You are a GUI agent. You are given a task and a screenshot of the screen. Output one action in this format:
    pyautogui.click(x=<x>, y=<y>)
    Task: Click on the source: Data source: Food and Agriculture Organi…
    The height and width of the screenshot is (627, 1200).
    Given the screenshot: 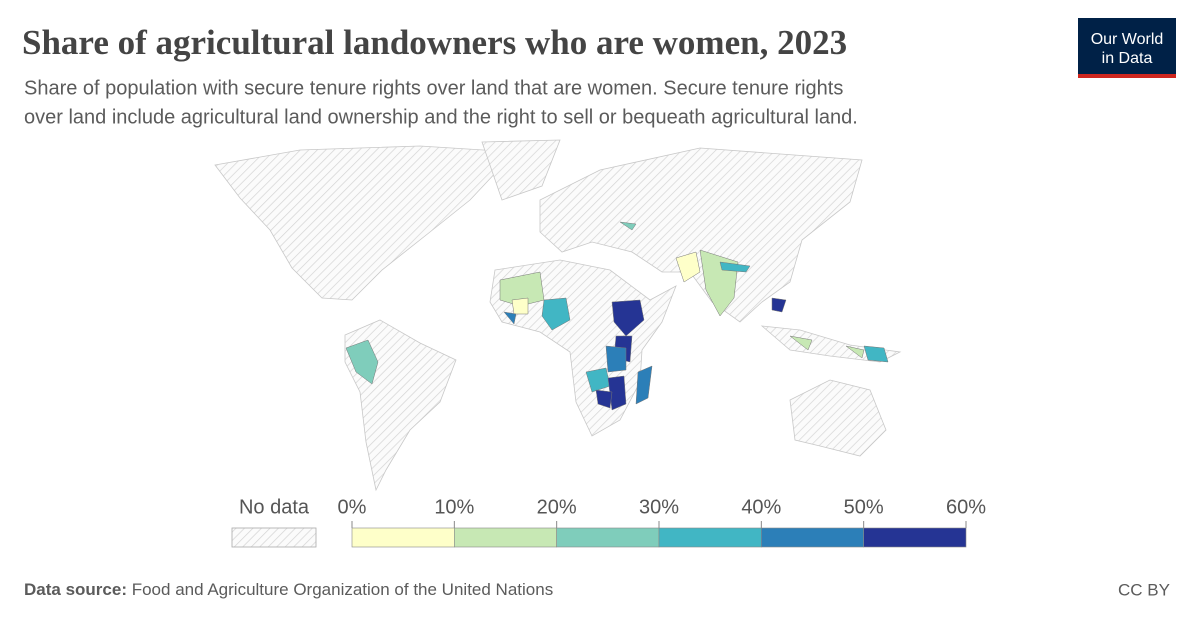 What is the action you would take?
    pyautogui.click(x=288, y=589)
    